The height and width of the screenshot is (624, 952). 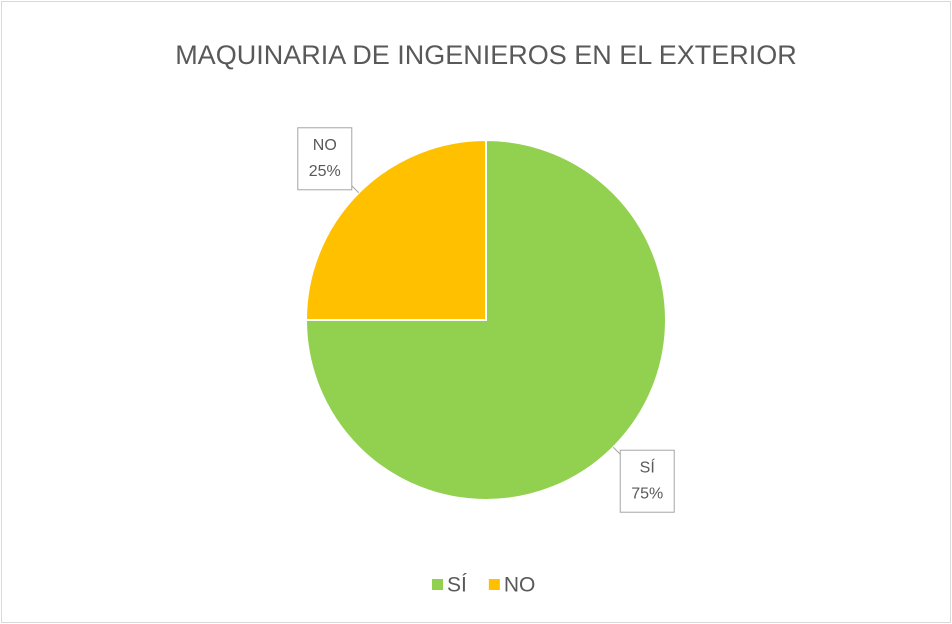 I want to click on data-label-value: 25%, so click(x=325, y=171).